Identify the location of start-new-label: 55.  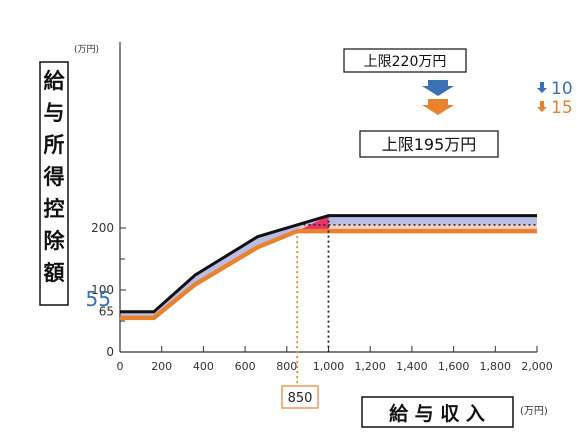
(98, 299).